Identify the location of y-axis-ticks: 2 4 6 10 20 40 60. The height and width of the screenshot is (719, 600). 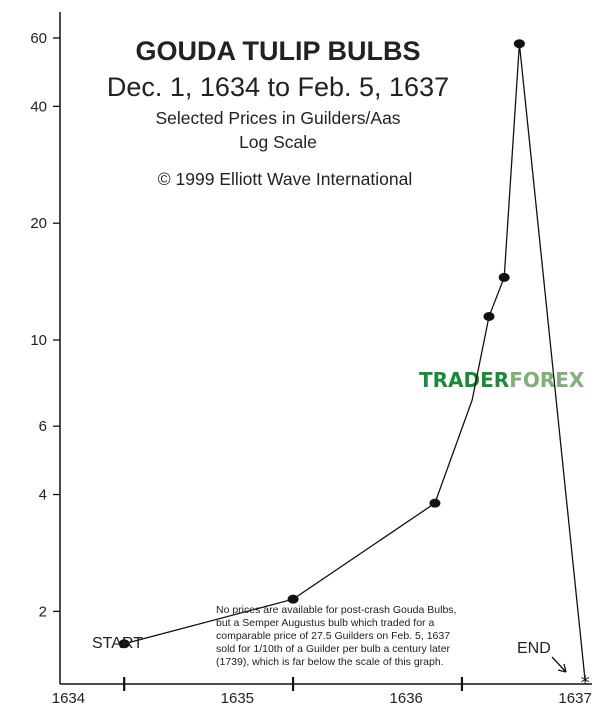
(45, 325).